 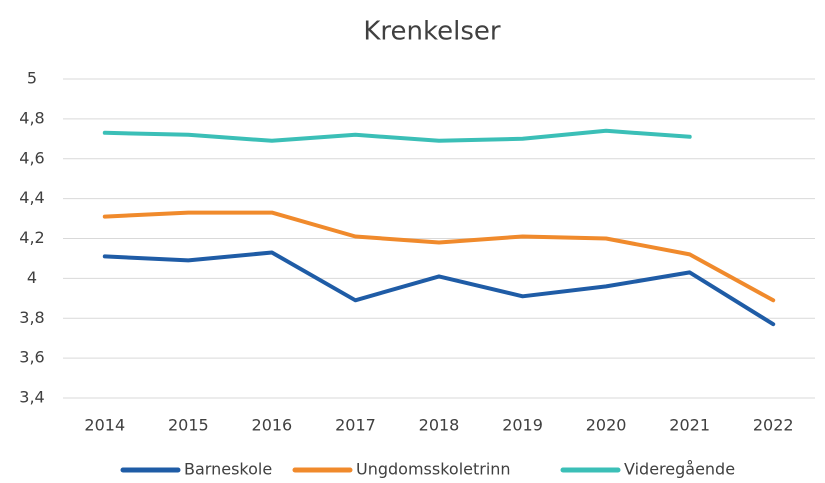 I want to click on x-tick-label: 2014, so click(x=104, y=425).